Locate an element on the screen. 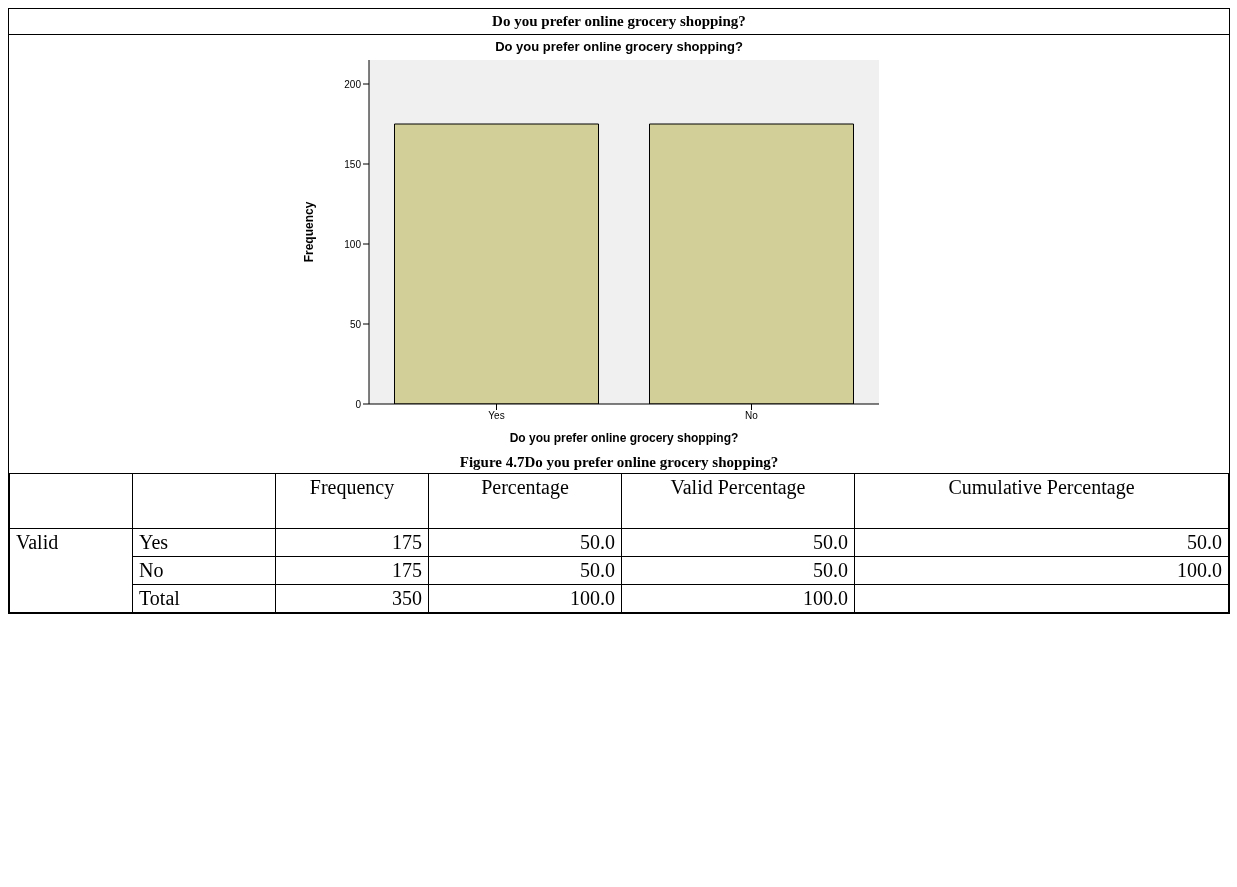 This screenshot has height=887, width=1237. category-label: Frequency is located at coordinates (352, 501).